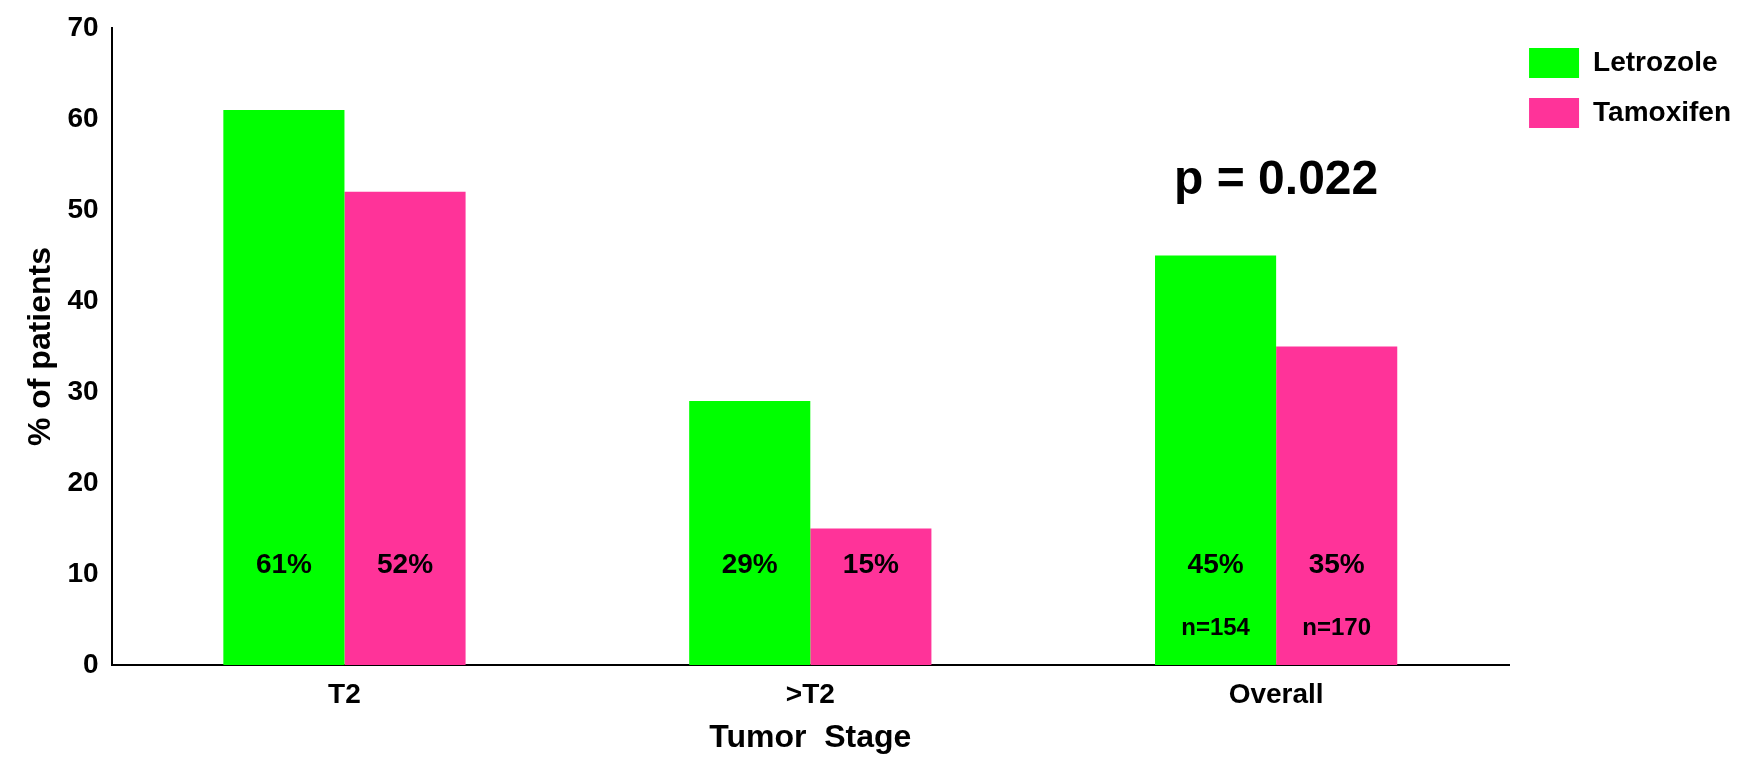 The width and height of the screenshot is (1759, 769). I want to click on legend-label: Tamoxifen, so click(1662, 111).